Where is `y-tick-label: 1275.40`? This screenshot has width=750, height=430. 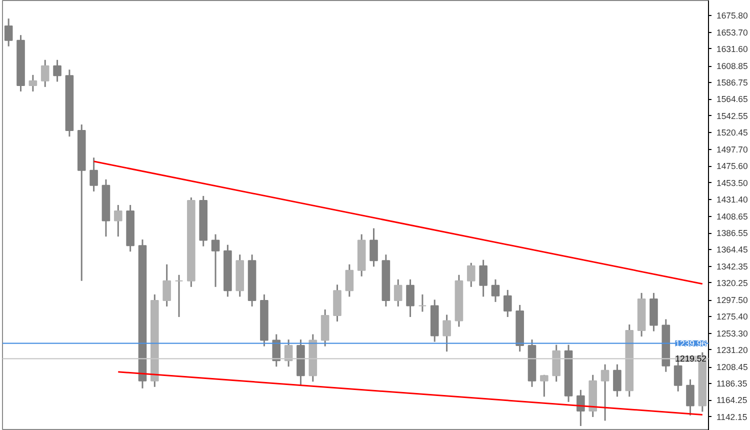
y-tick-label: 1275.40 is located at coordinates (732, 317).